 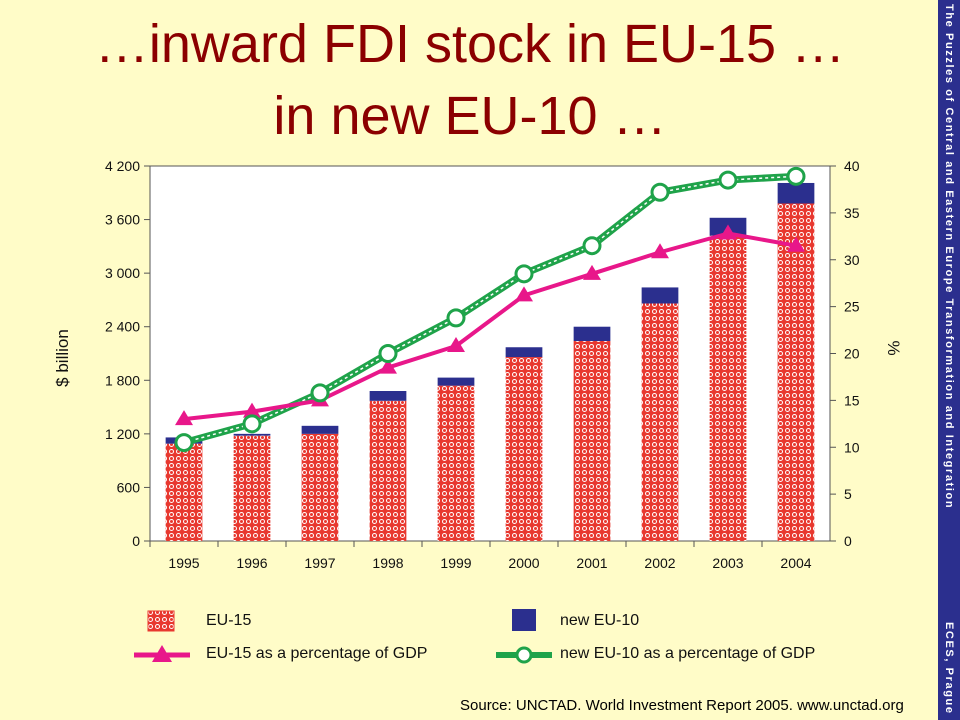 What do you see at coordinates (795, 563) in the screenshot?
I see `x-tick-label: 2004` at bounding box center [795, 563].